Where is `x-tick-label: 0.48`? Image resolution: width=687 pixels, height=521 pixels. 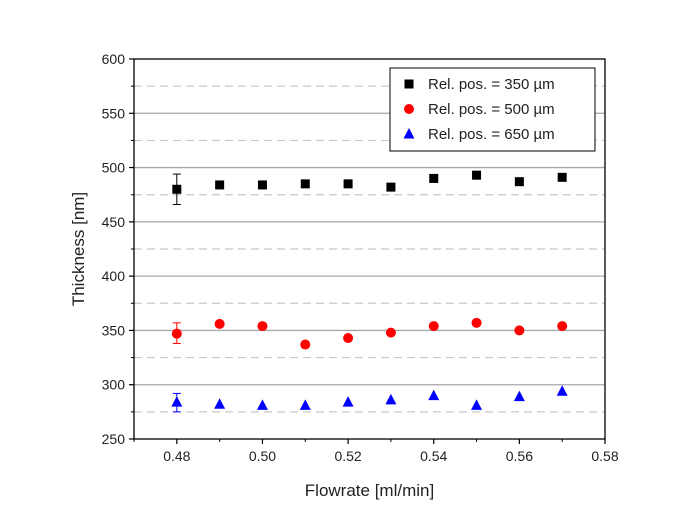 x-tick-label: 0.48 is located at coordinates (176, 456).